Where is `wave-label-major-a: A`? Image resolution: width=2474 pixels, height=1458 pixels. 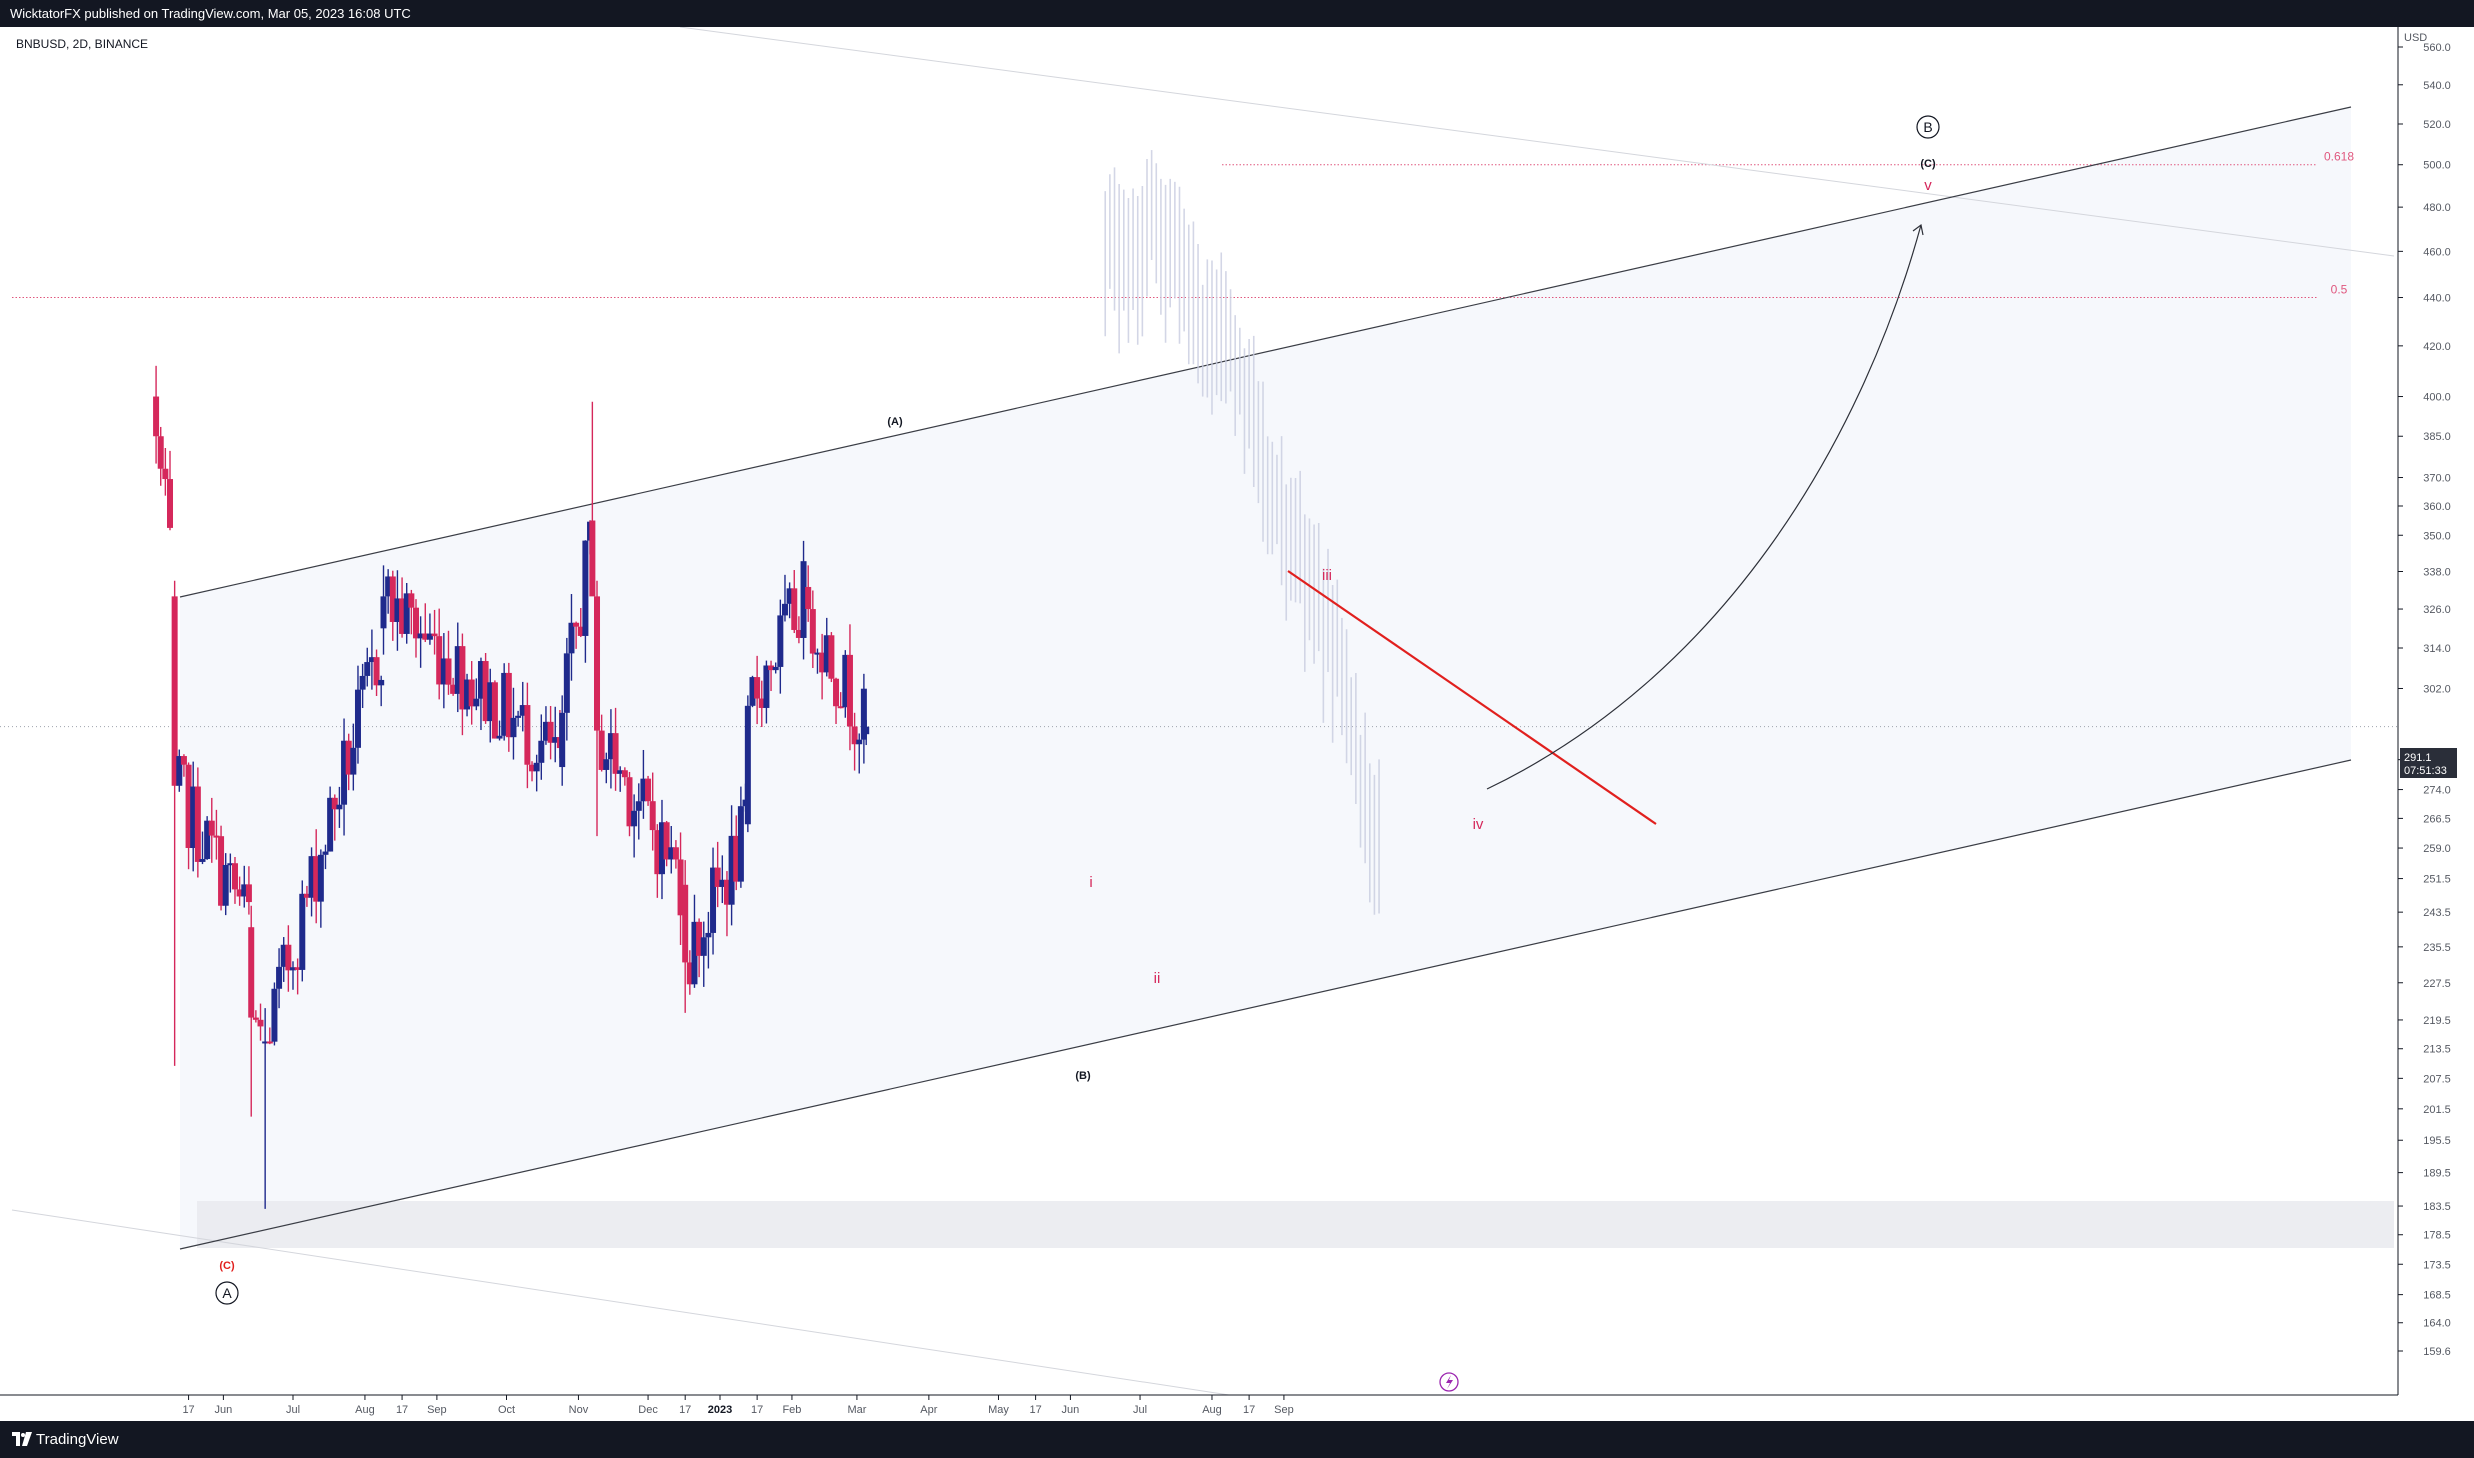 wave-label-major-a: A is located at coordinates (227, 1293).